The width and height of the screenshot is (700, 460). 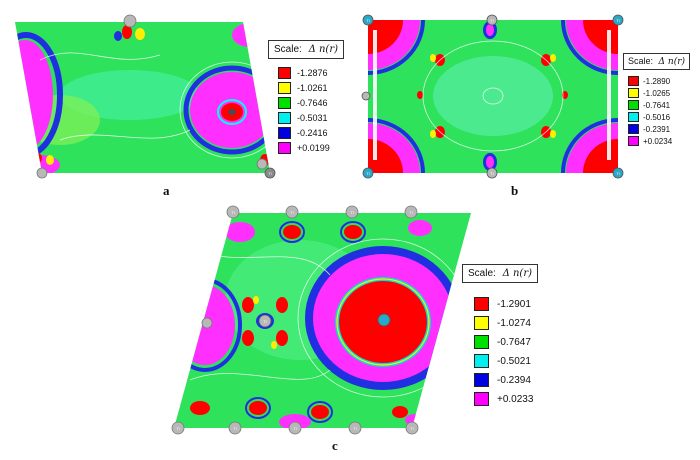 I want to click on legend-c-value-1: -1.2901, so click(x=514, y=304).